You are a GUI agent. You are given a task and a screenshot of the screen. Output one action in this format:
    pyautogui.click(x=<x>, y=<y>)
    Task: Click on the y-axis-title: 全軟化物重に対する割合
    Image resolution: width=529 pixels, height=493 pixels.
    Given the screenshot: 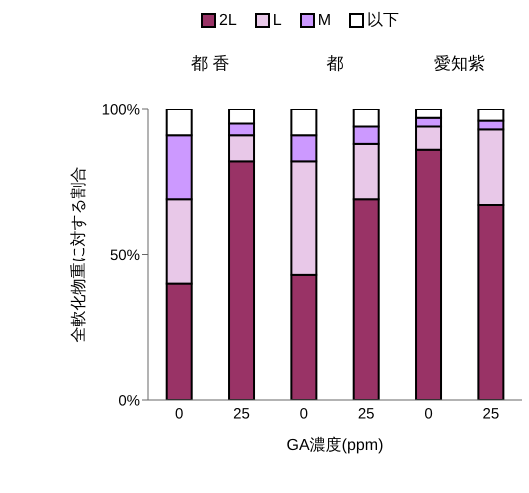 What is the action you would take?
    pyautogui.click(x=79, y=254)
    